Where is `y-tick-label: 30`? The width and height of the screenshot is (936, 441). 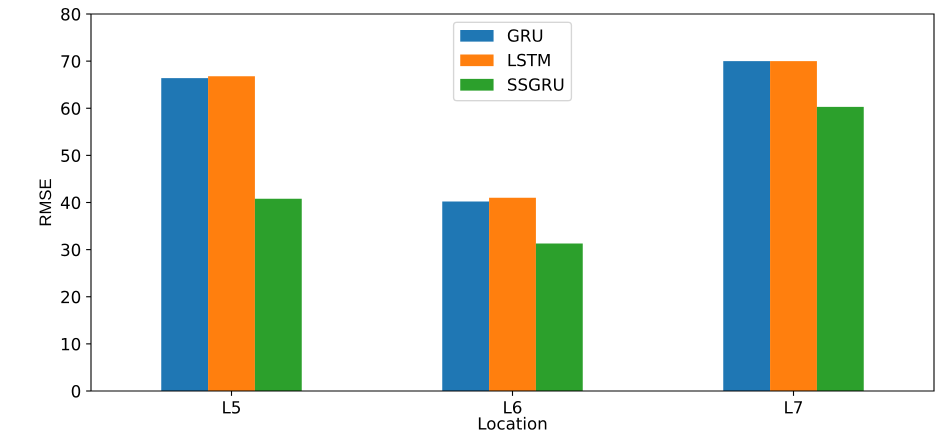 y-tick-label: 30 is located at coordinates (70, 250).